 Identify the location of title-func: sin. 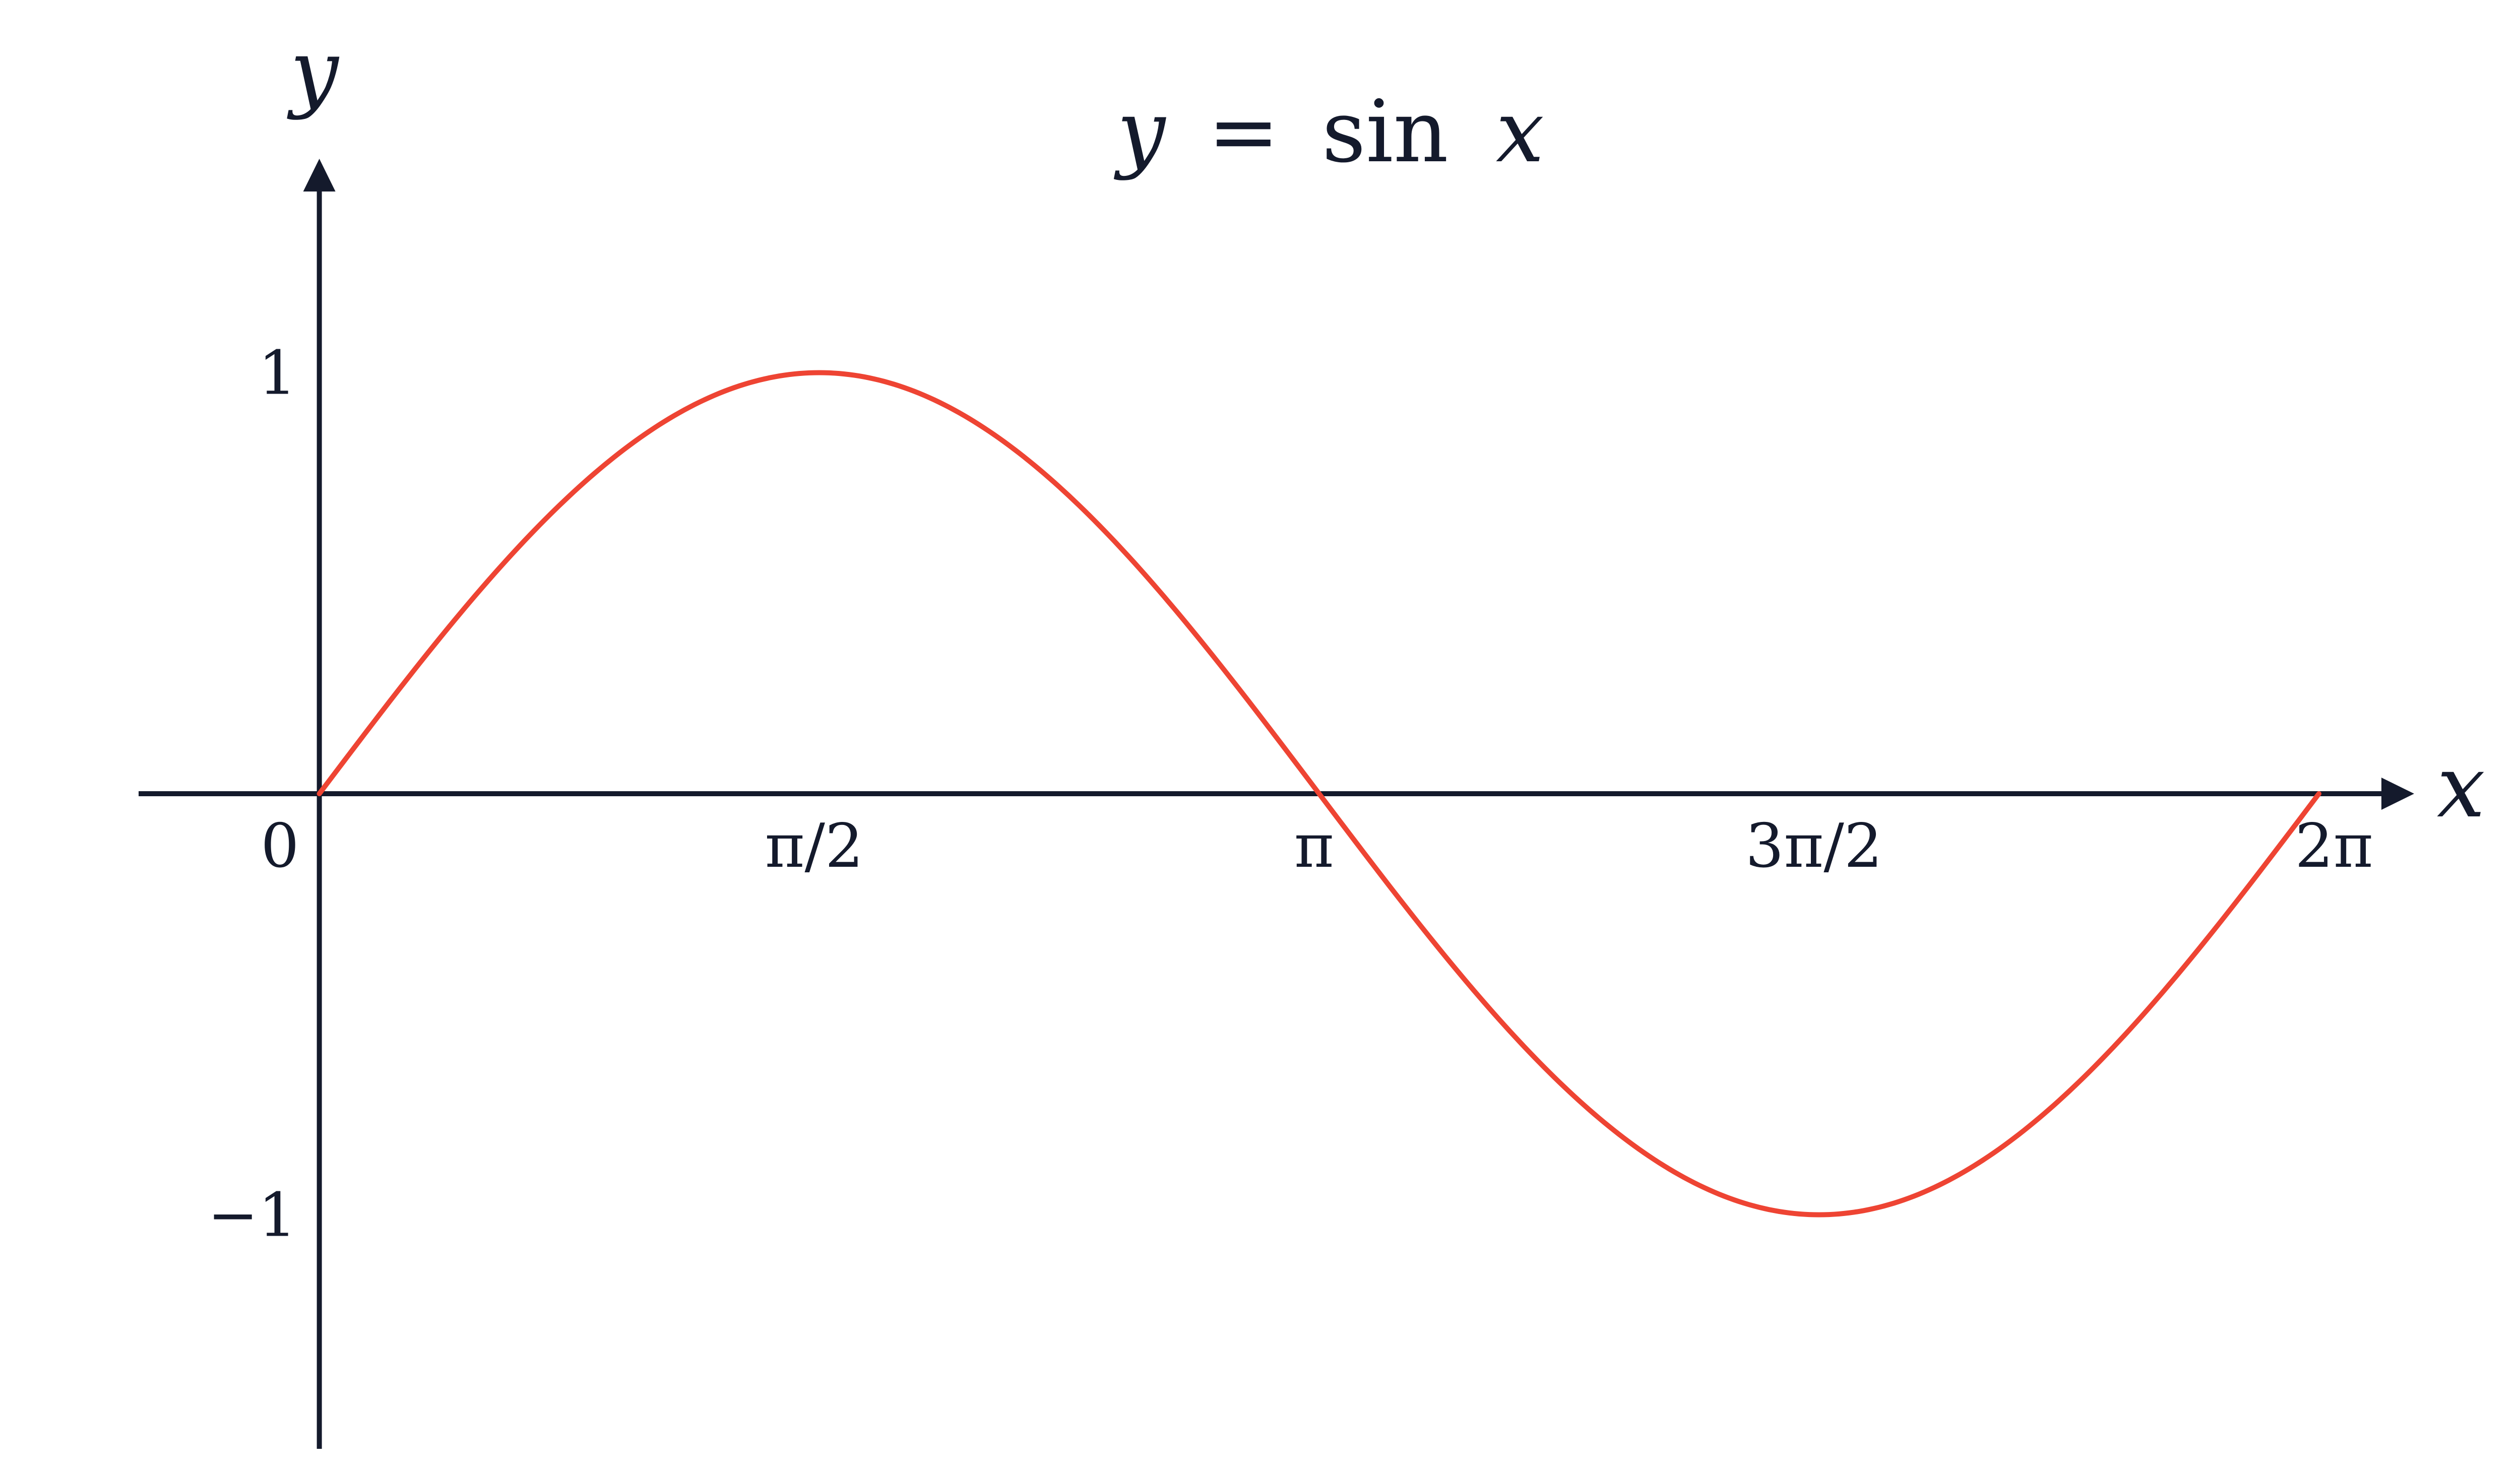
(1385, 132).